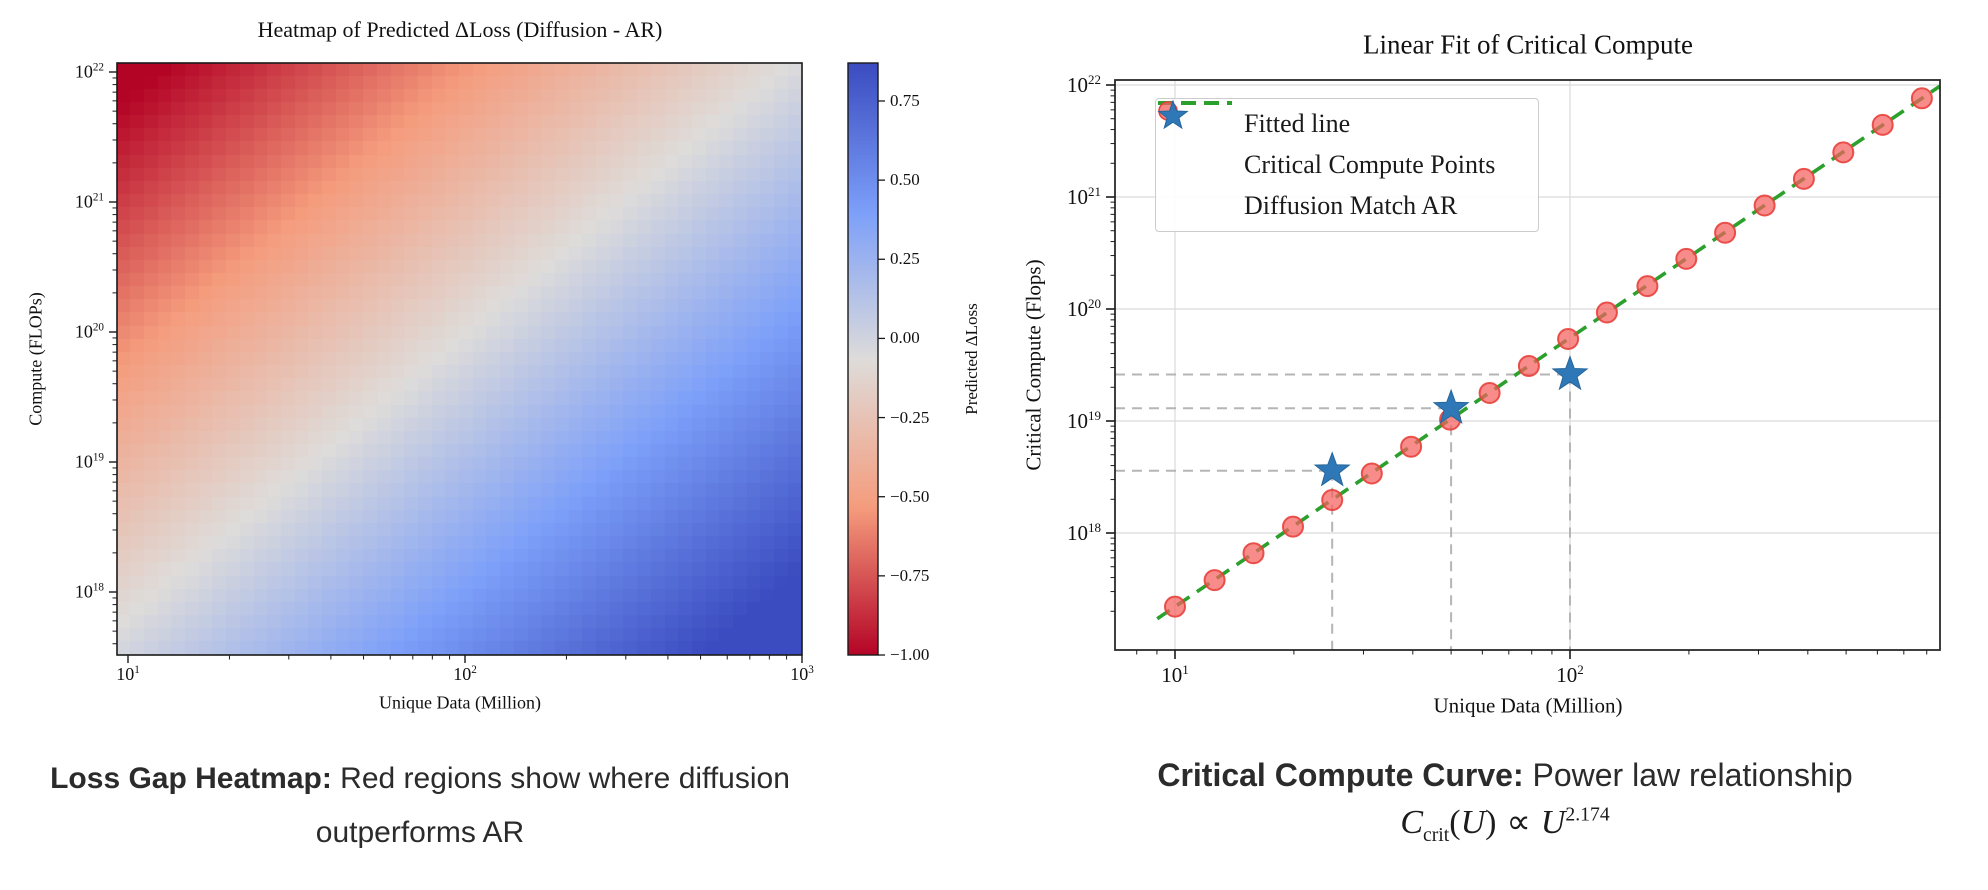 This screenshot has height=890, width=1988. Describe the element at coordinates (1083, 420) in the screenshot. I see `scatter-y-tick-label: 1019` at that location.